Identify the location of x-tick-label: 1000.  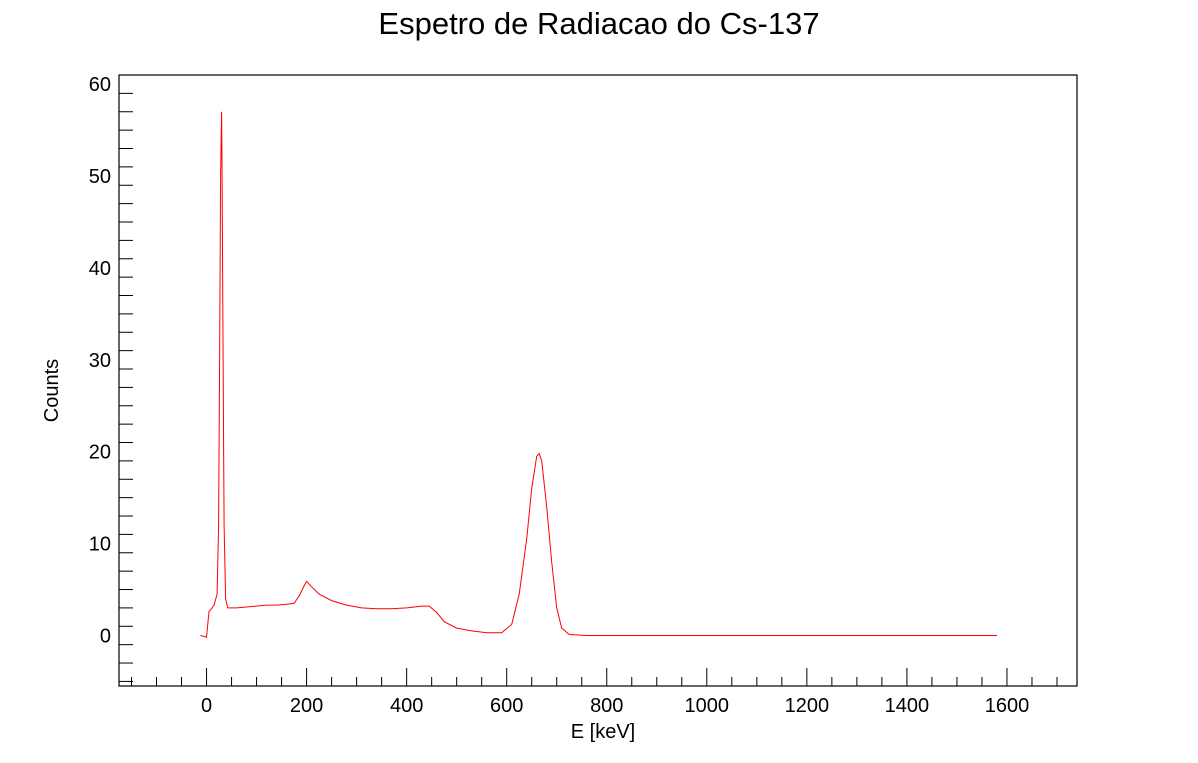
(707, 706).